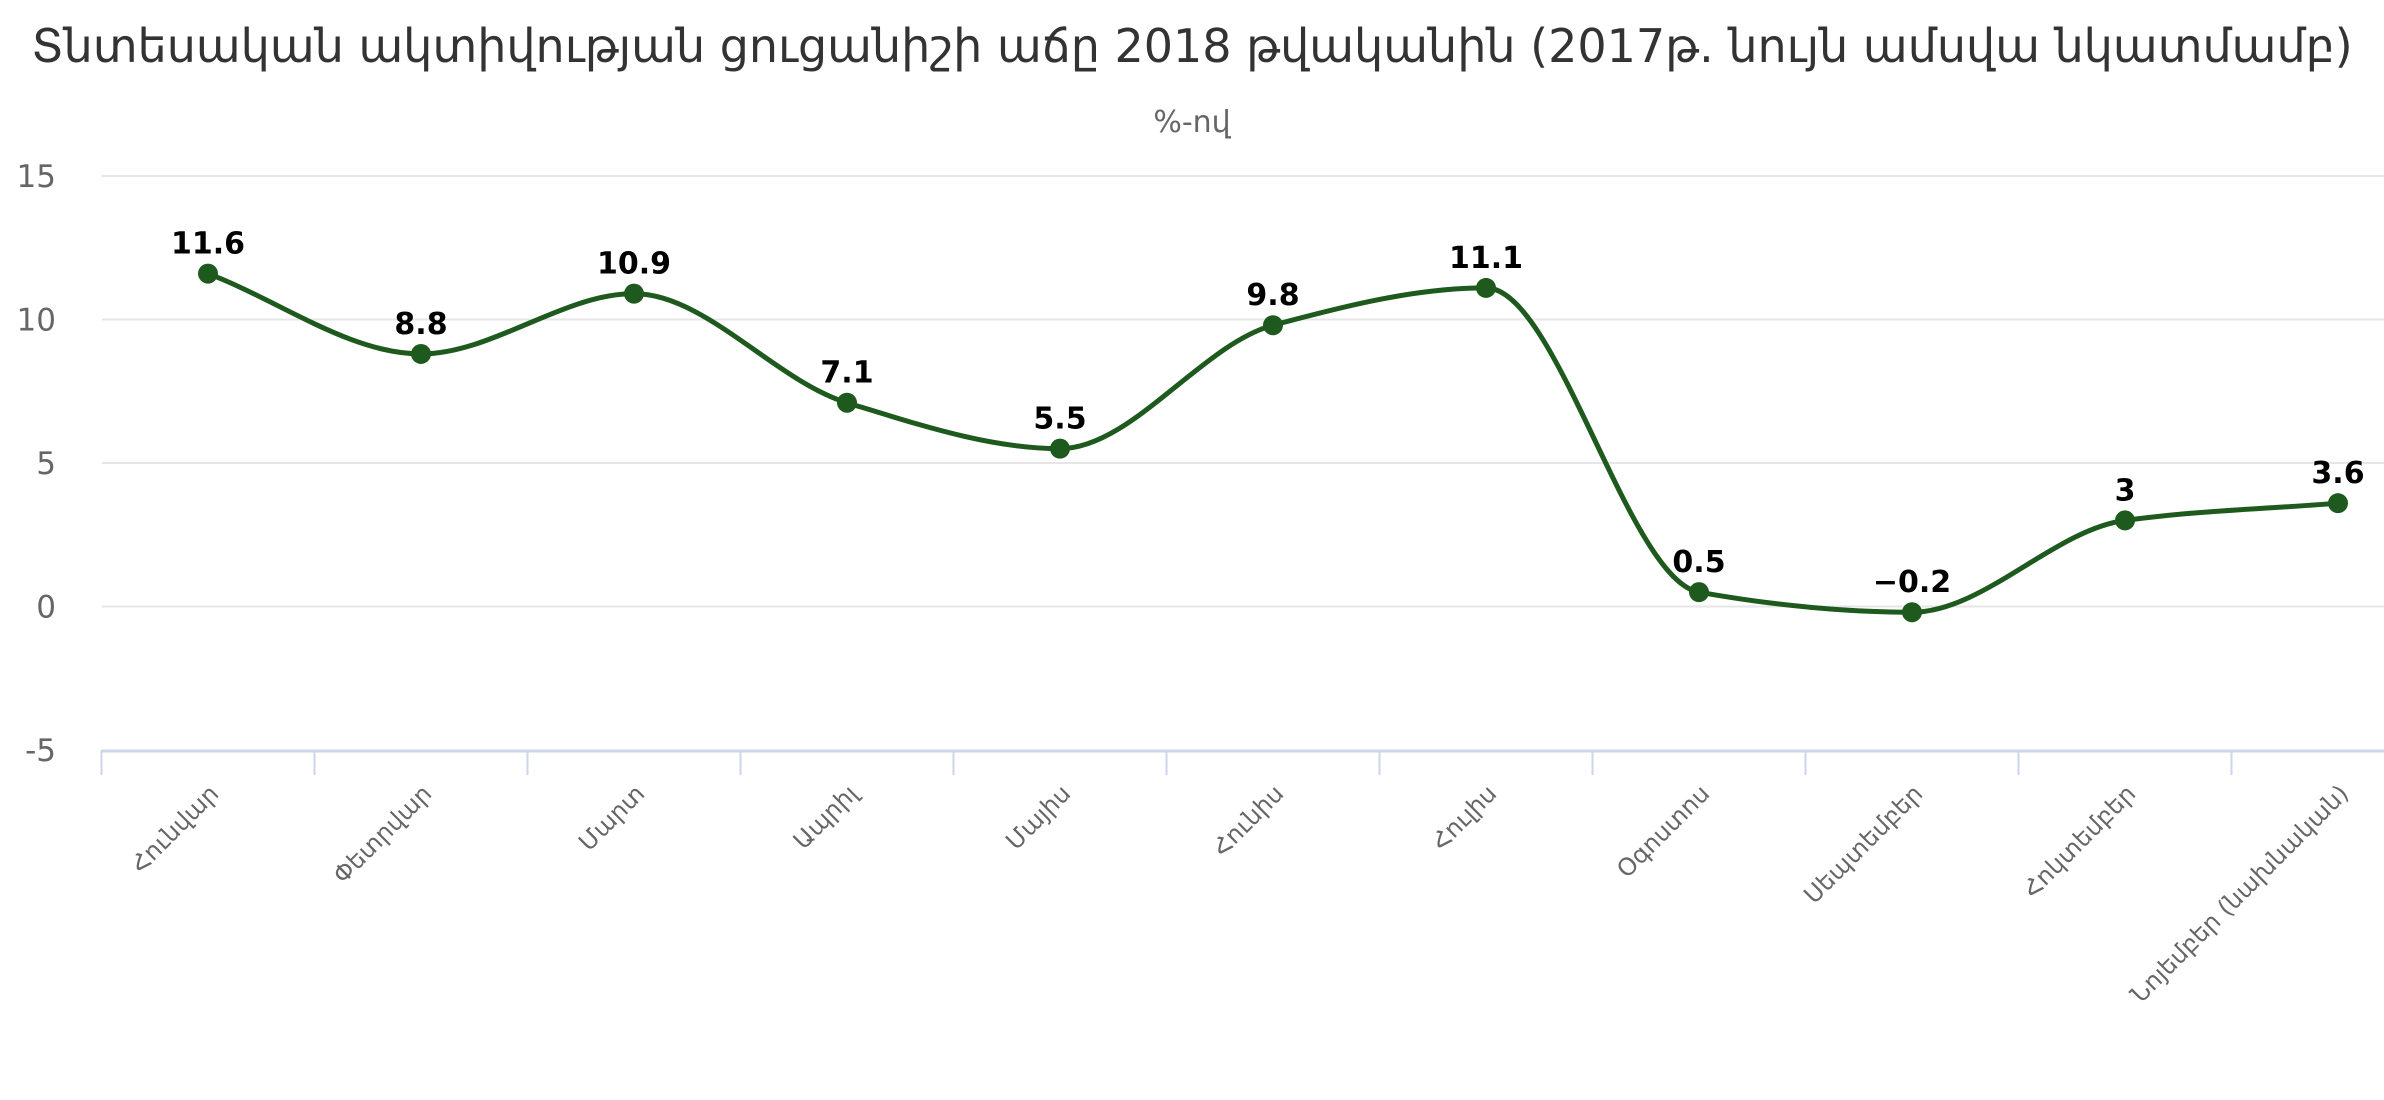  Describe the element at coordinates (1038, 817) in the screenshot. I see `x-tick-label: Մայիս` at that location.